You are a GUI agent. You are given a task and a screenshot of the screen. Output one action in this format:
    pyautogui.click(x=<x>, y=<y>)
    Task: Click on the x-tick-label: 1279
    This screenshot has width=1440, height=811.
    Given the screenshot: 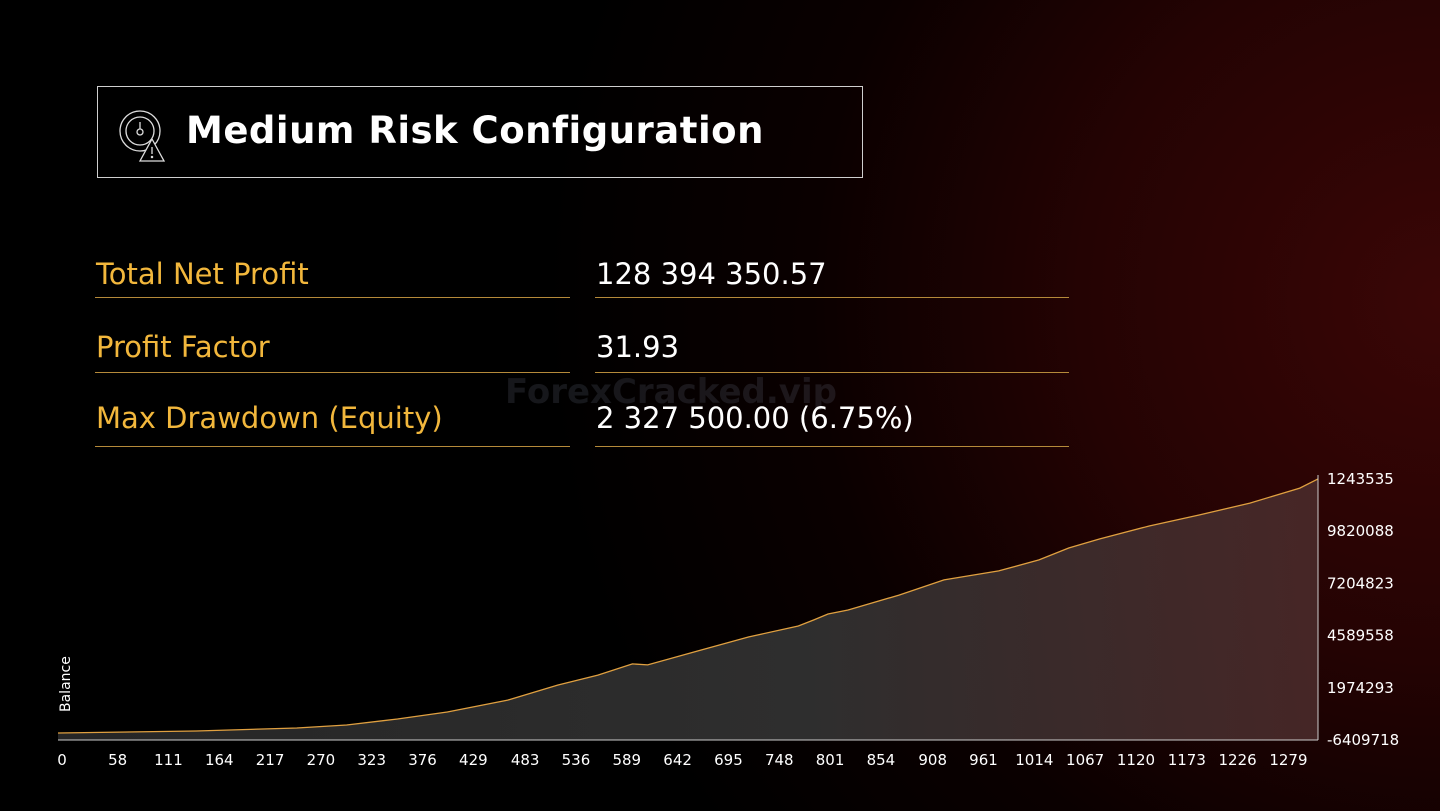 What is the action you would take?
    pyautogui.click(x=1288, y=760)
    